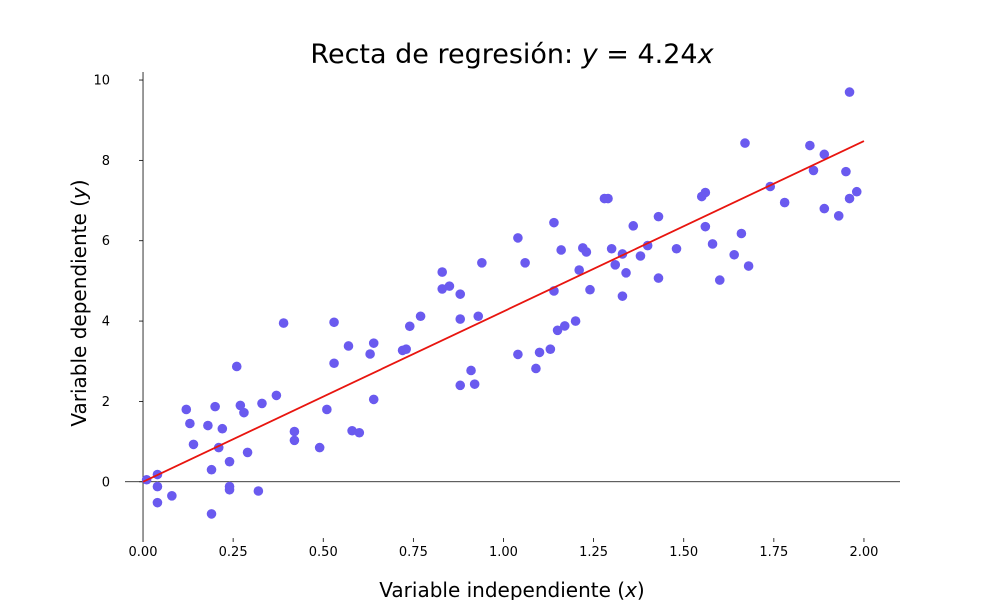 The width and height of the screenshot is (1000, 600). Describe the element at coordinates (101, 81) in the screenshot. I see `y-tick-label: 10` at that location.